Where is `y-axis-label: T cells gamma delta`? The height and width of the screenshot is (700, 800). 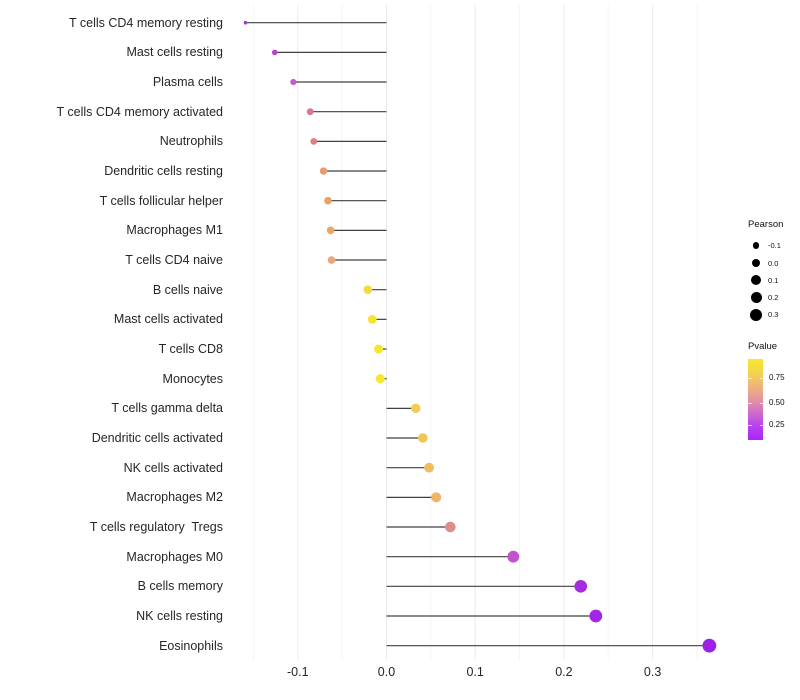
y-axis-label: T cells gamma delta is located at coordinates (167, 408).